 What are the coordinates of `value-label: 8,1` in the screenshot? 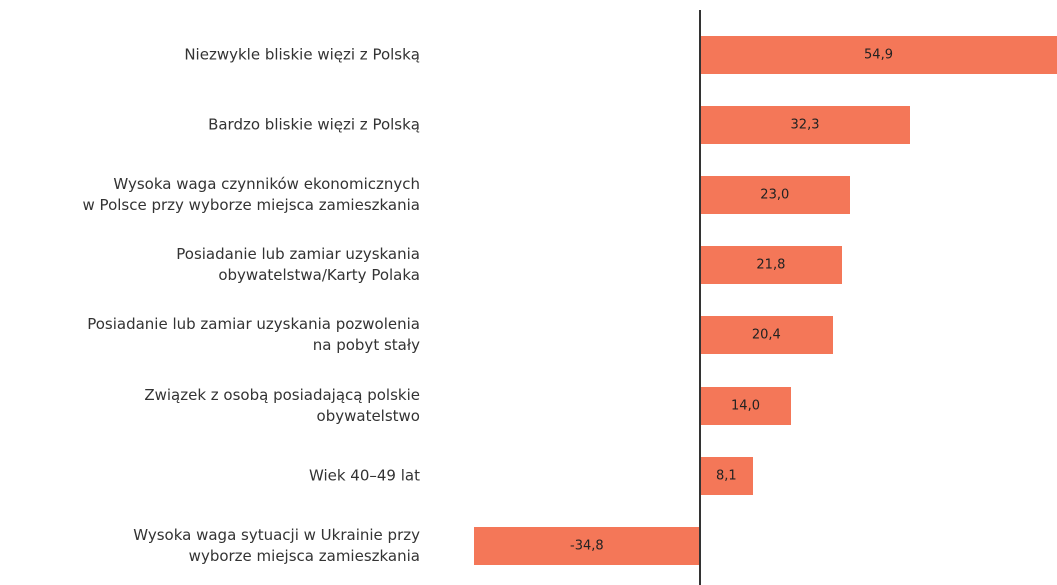 It's located at (726, 476).